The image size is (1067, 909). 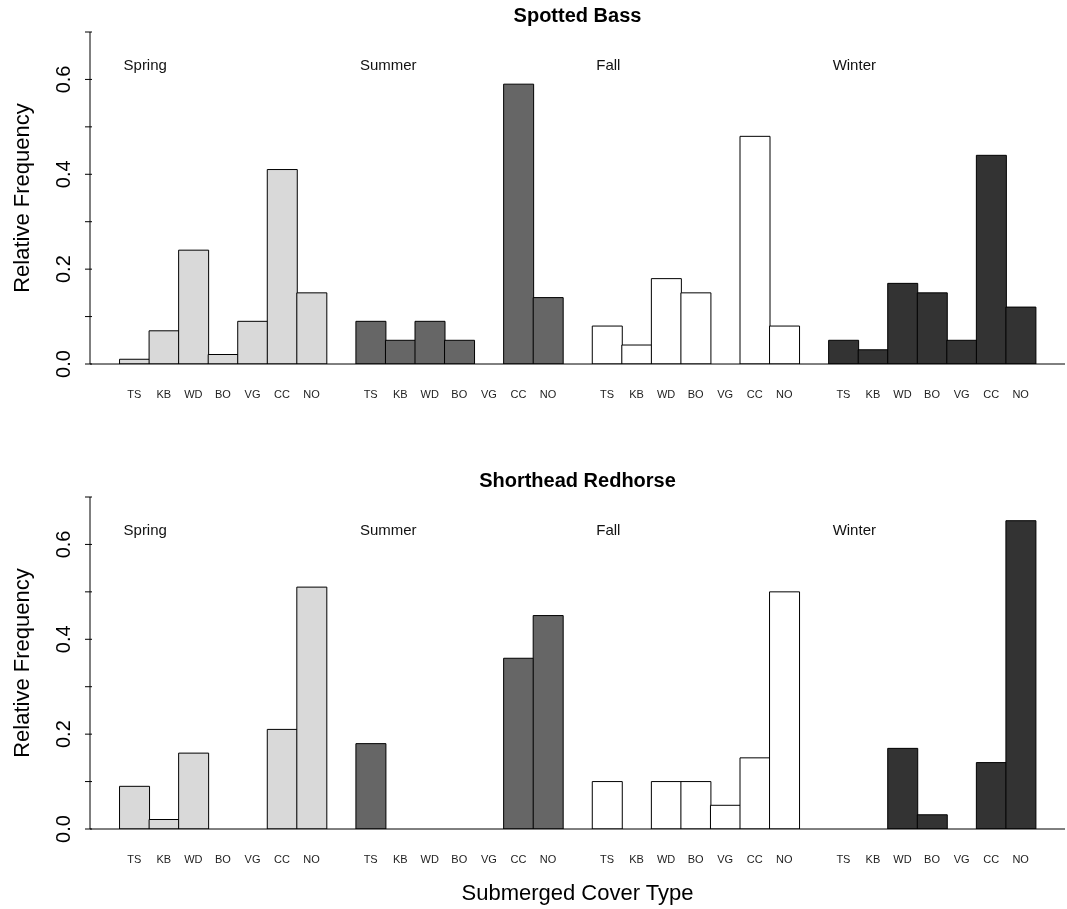 I want to click on chart-title: Spotted Bass, so click(x=577, y=15).